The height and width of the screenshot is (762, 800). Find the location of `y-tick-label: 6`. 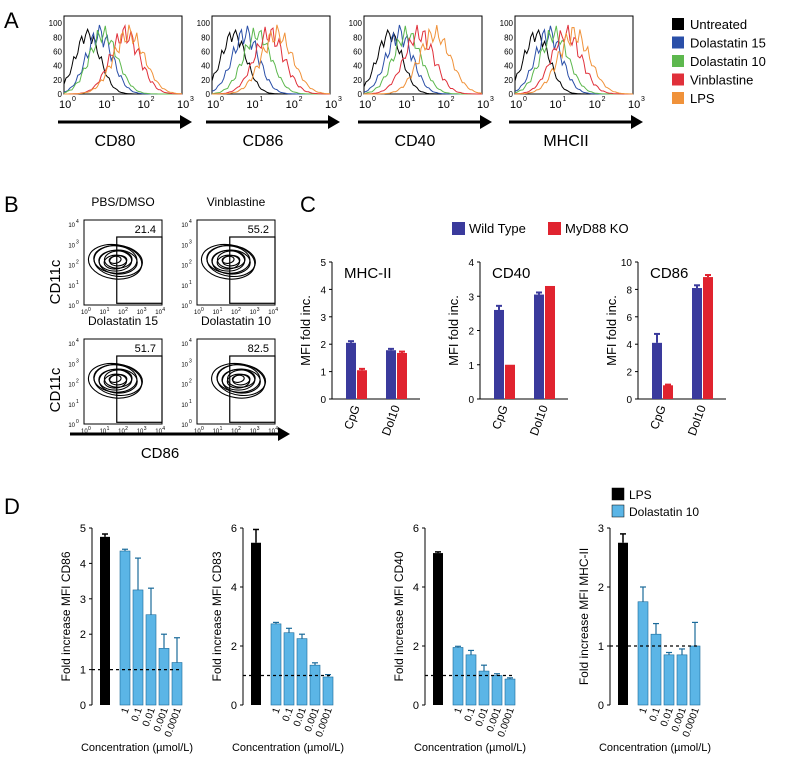

y-tick-label: 6 is located at coordinates (629, 318).